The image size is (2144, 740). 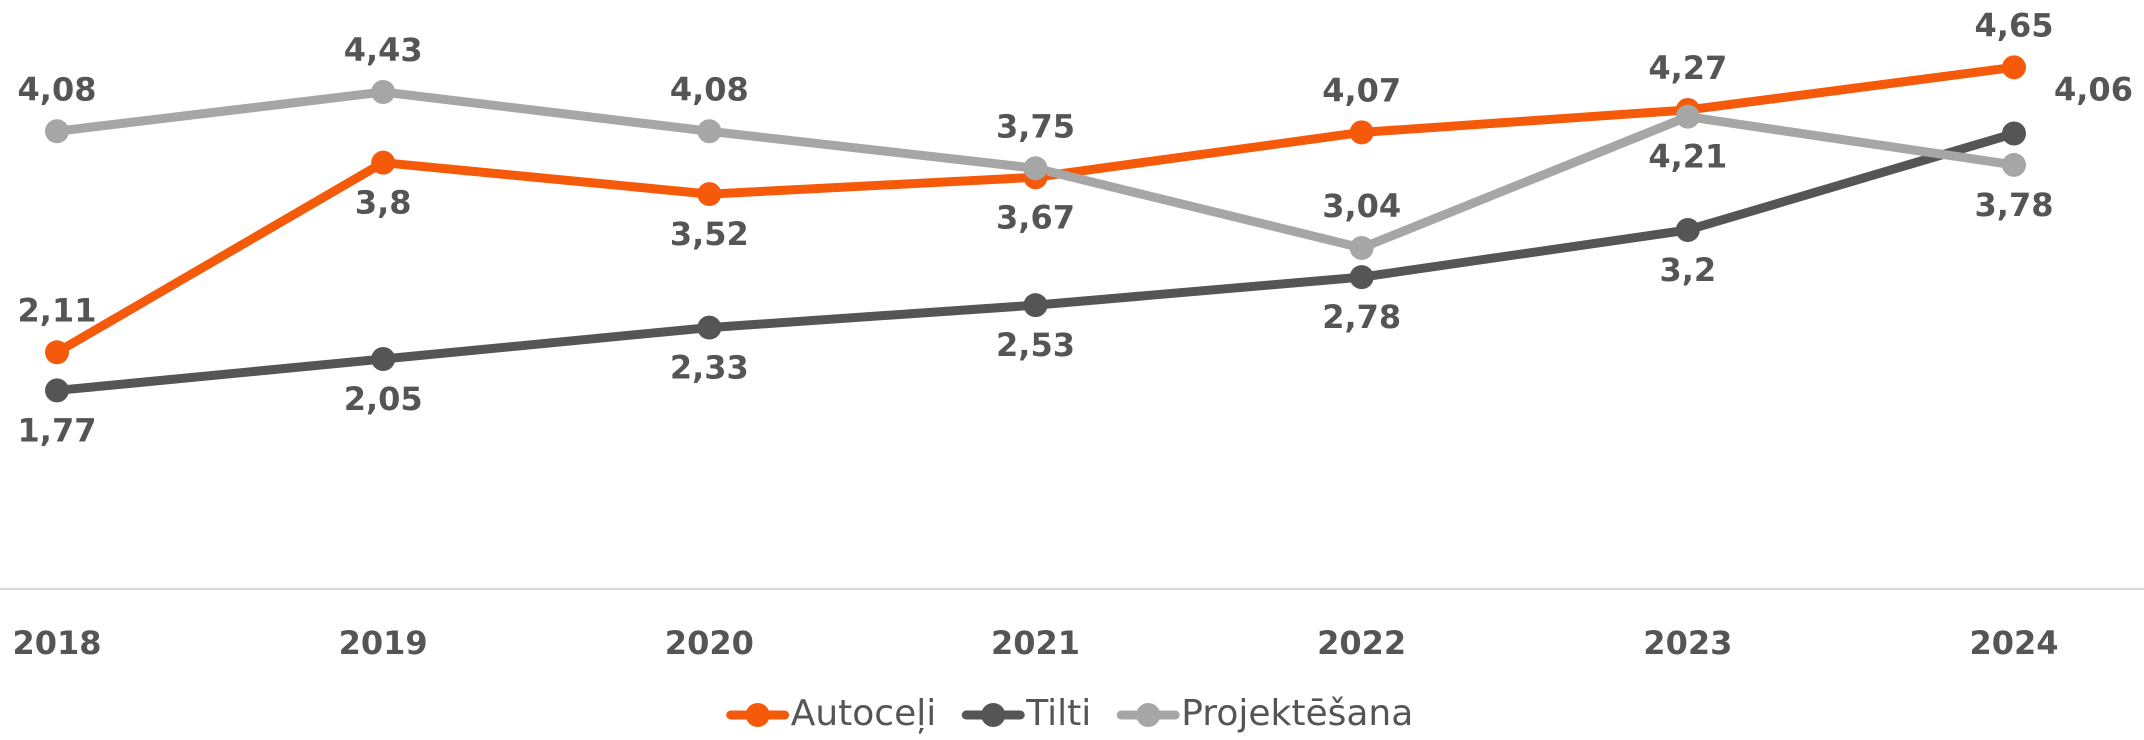 I want to click on data-label: 4,65, so click(x=2014, y=25).